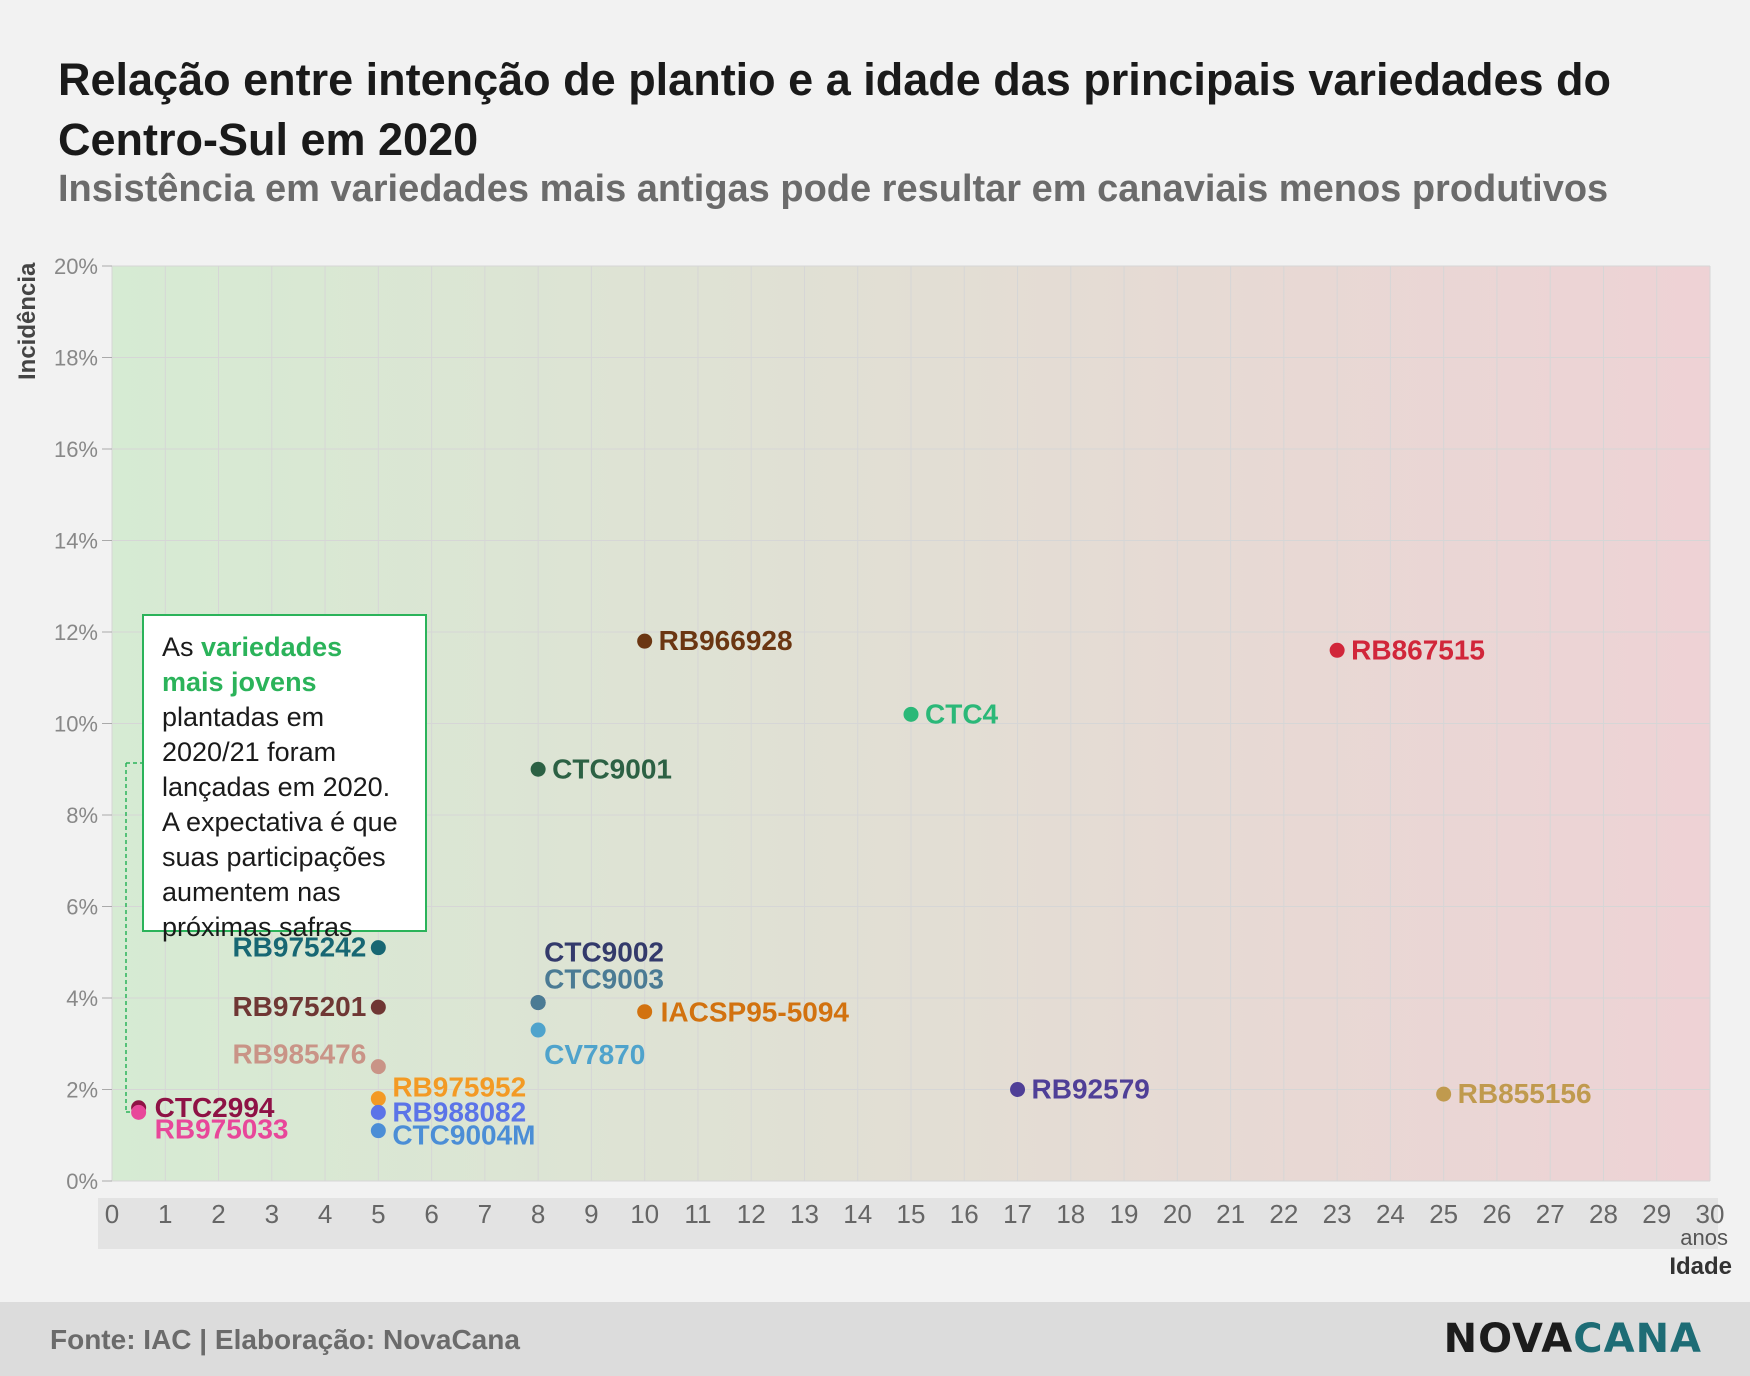 This screenshot has height=1376, width=1750. Describe the element at coordinates (378, 1112) in the screenshot. I see `point-rb988082` at that location.